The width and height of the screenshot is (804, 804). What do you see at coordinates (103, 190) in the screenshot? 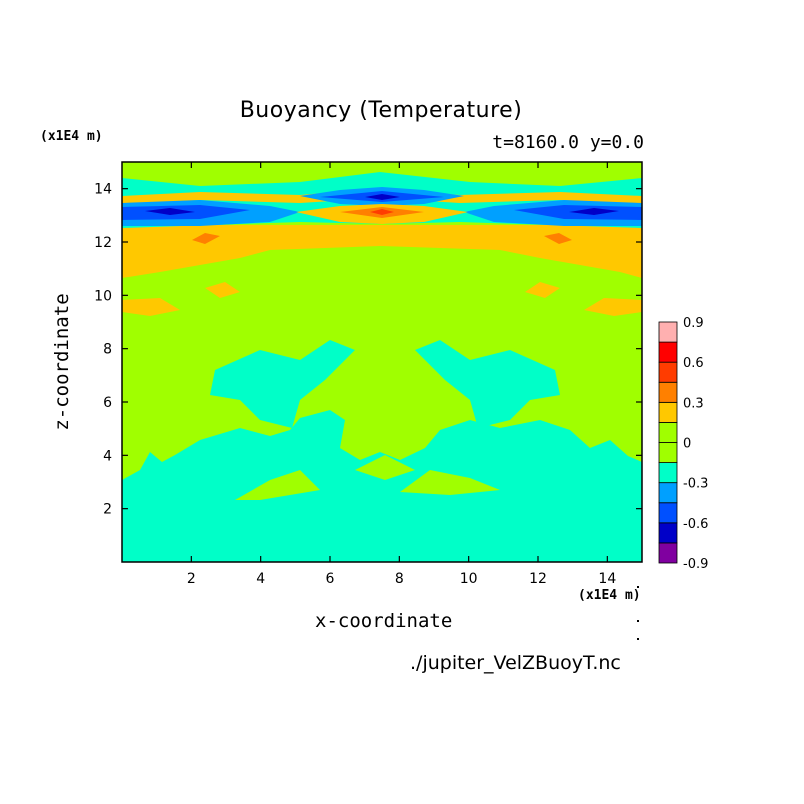
I see `y-tick-label: 14` at bounding box center [103, 190].